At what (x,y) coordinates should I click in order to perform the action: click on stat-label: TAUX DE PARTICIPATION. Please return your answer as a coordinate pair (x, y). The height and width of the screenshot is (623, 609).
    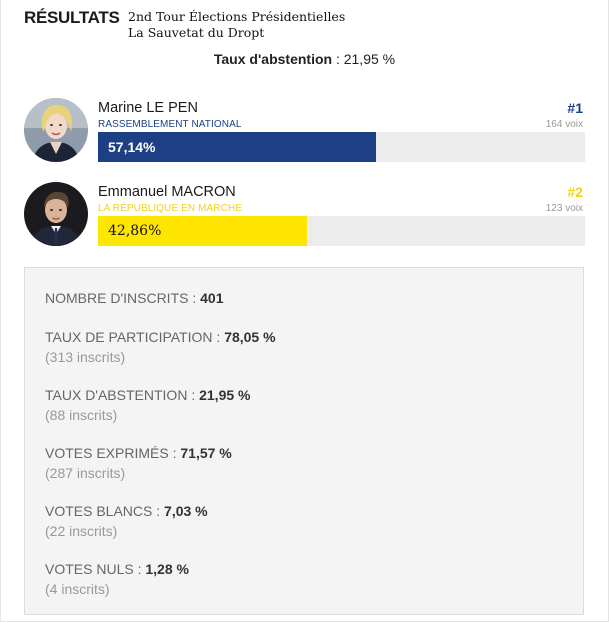
    Looking at the image, I should click on (129, 337).